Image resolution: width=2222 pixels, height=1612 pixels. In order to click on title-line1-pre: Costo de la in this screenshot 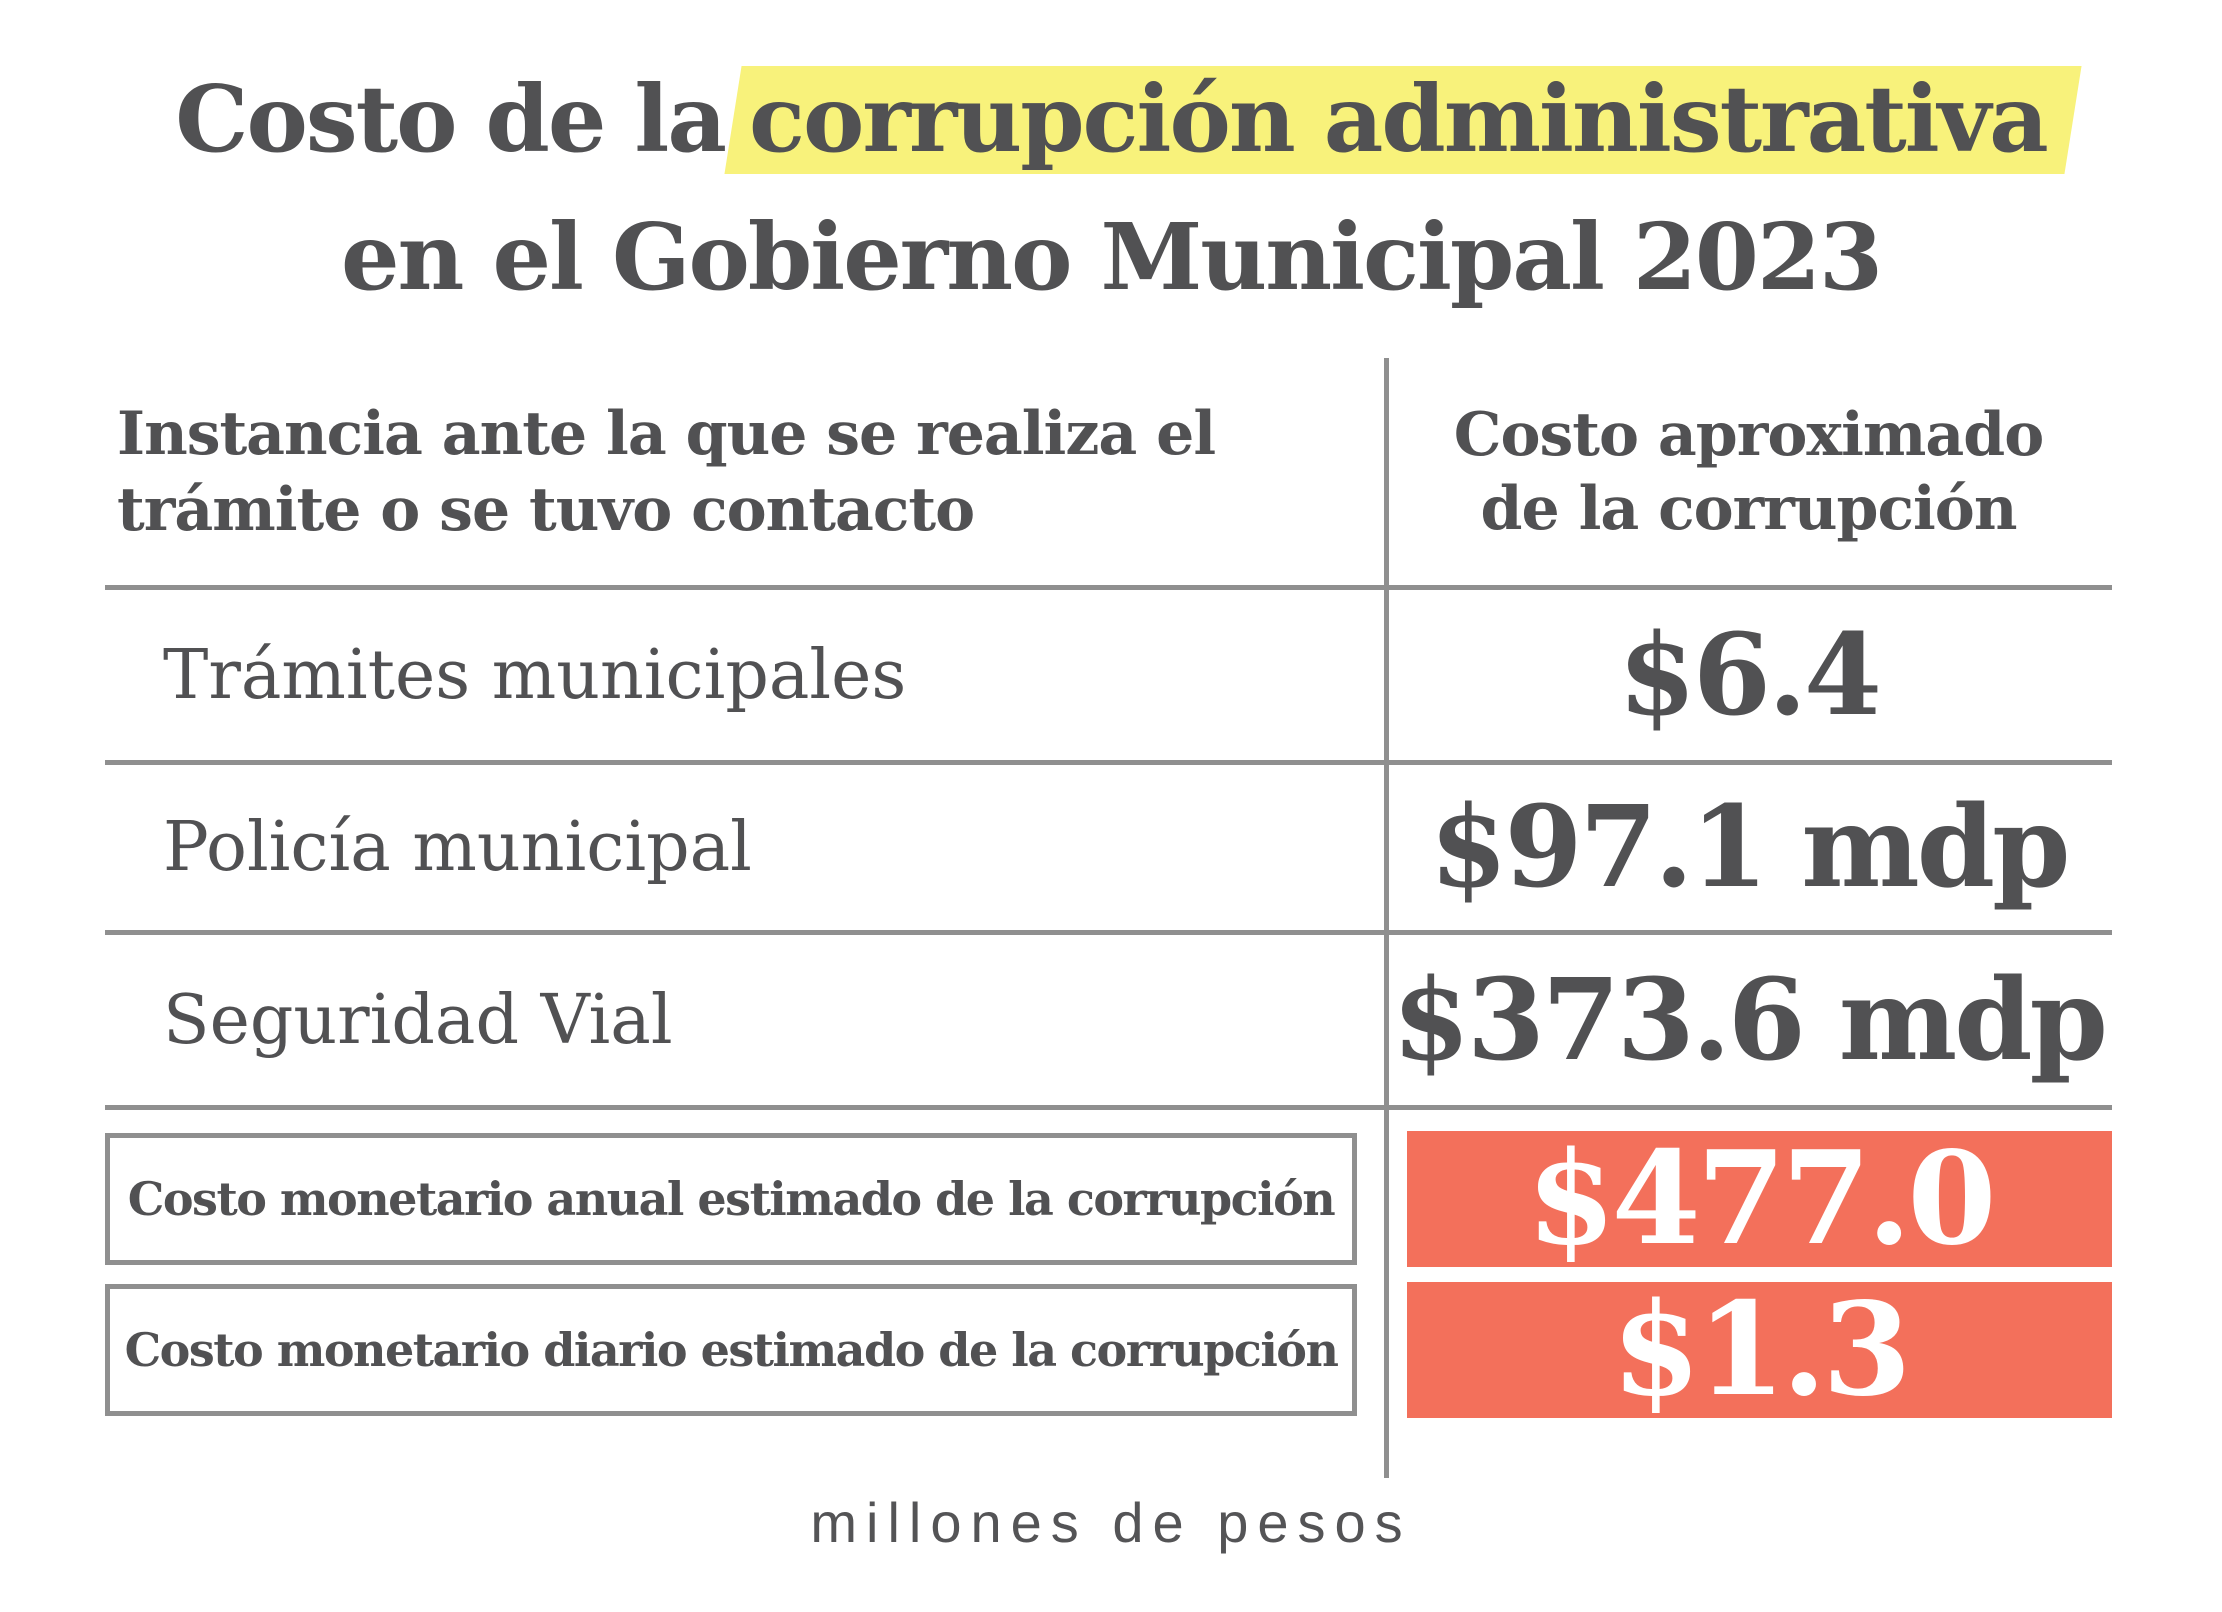, I will do `click(451, 119)`.